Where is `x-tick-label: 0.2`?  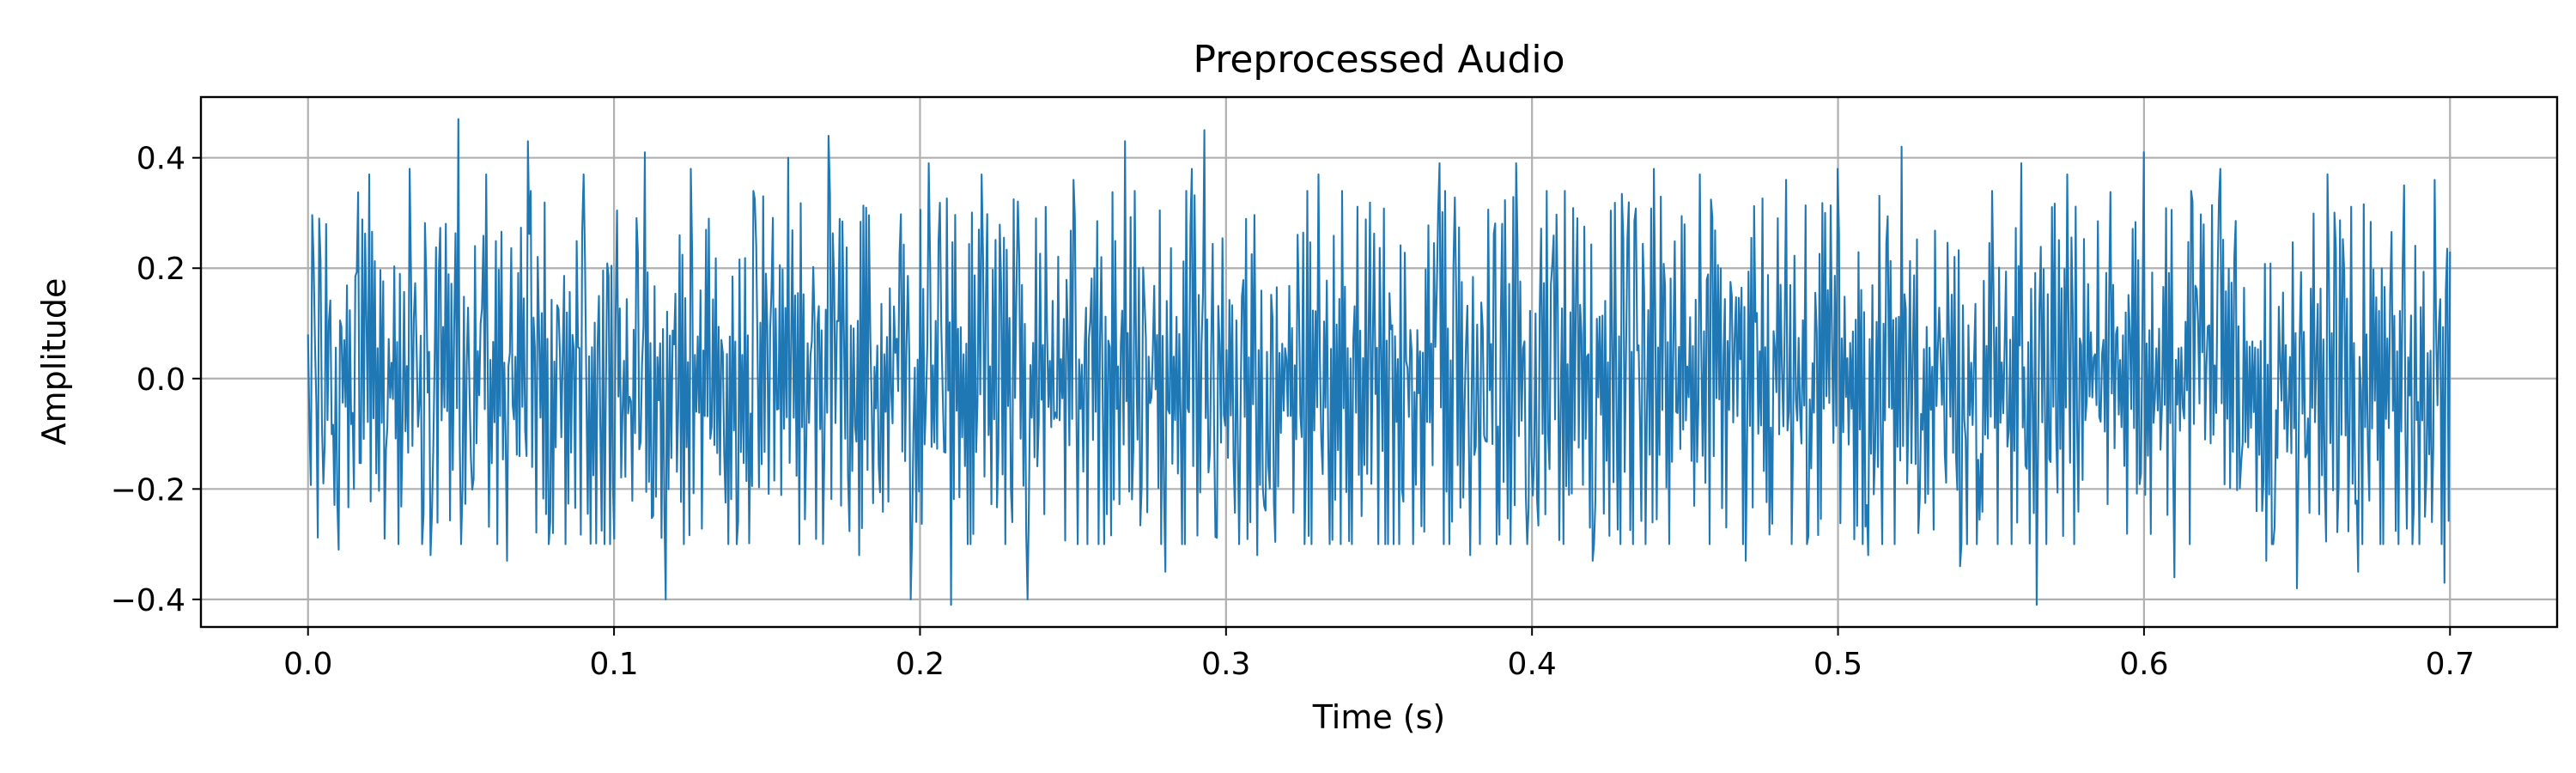
x-tick-label: 0.2 is located at coordinates (921, 664).